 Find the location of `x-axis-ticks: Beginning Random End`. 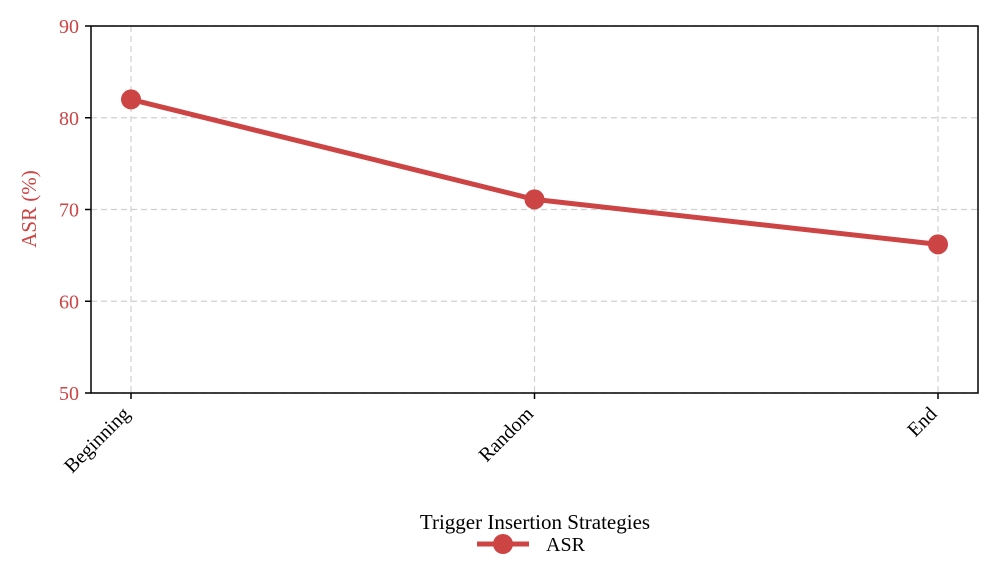

x-axis-ticks: Beginning Random End is located at coordinates (501, 435).